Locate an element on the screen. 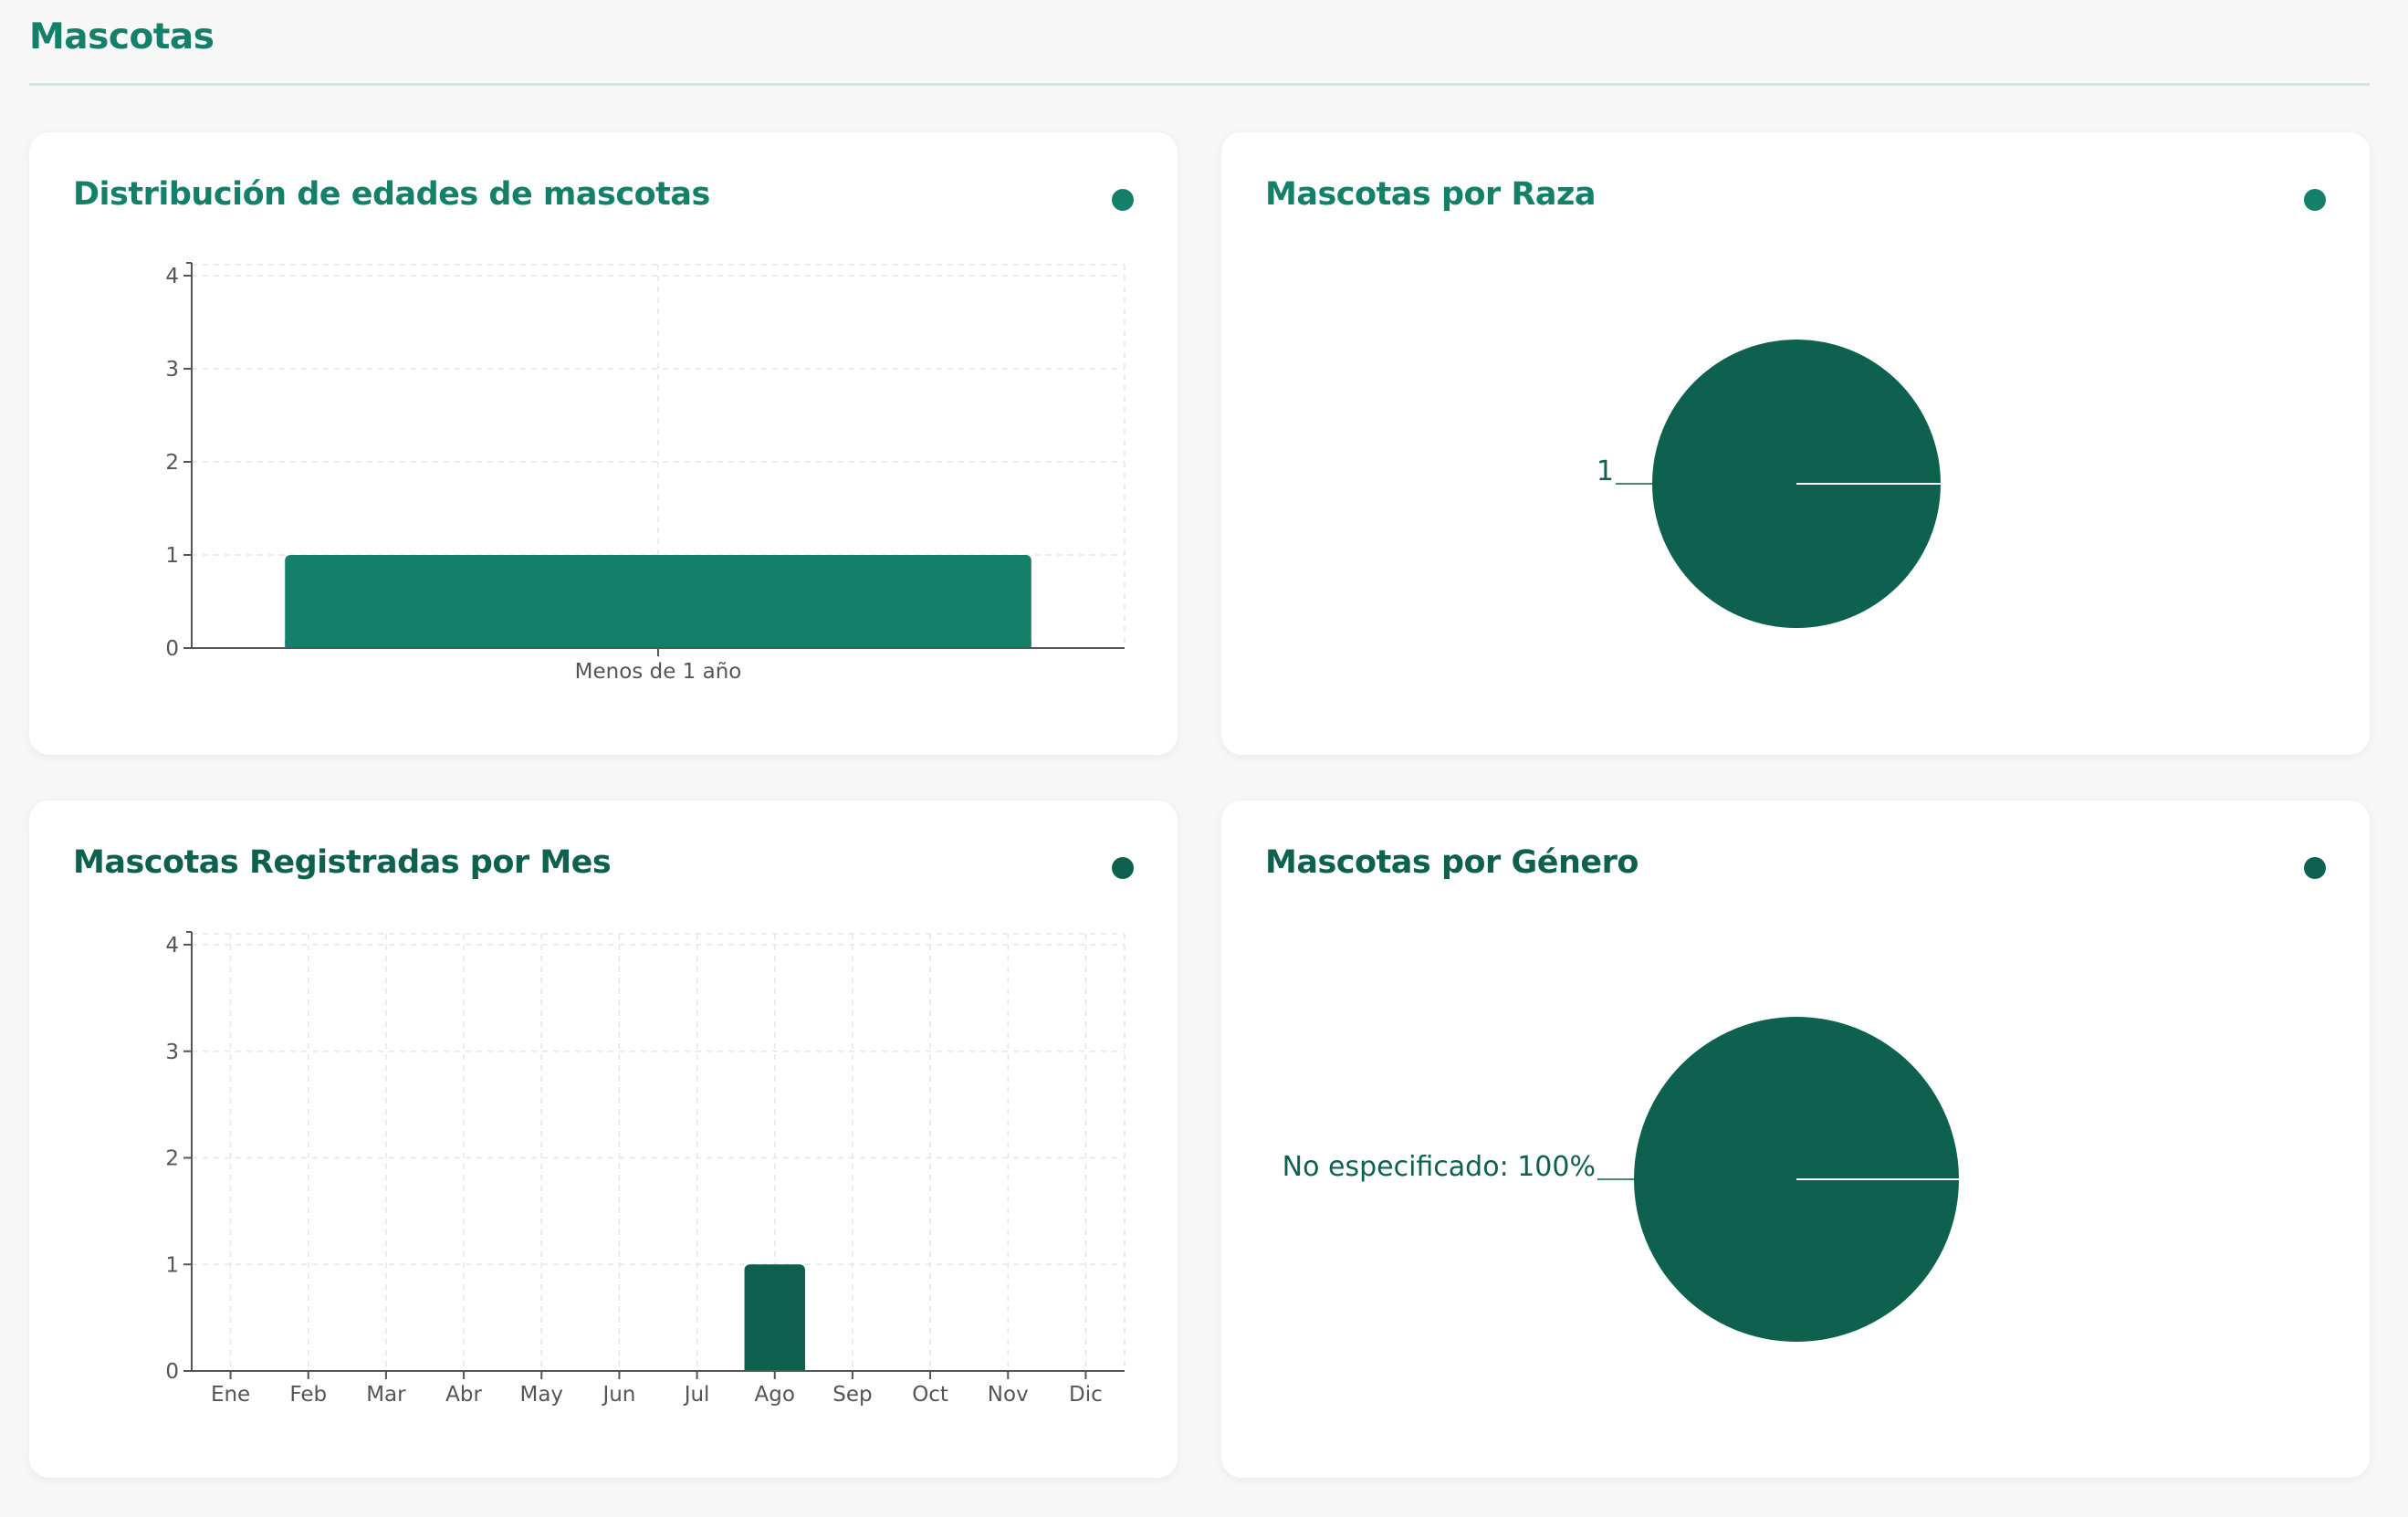 This screenshot has width=2408, height=1517. bar-ago is located at coordinates (774, 1317).